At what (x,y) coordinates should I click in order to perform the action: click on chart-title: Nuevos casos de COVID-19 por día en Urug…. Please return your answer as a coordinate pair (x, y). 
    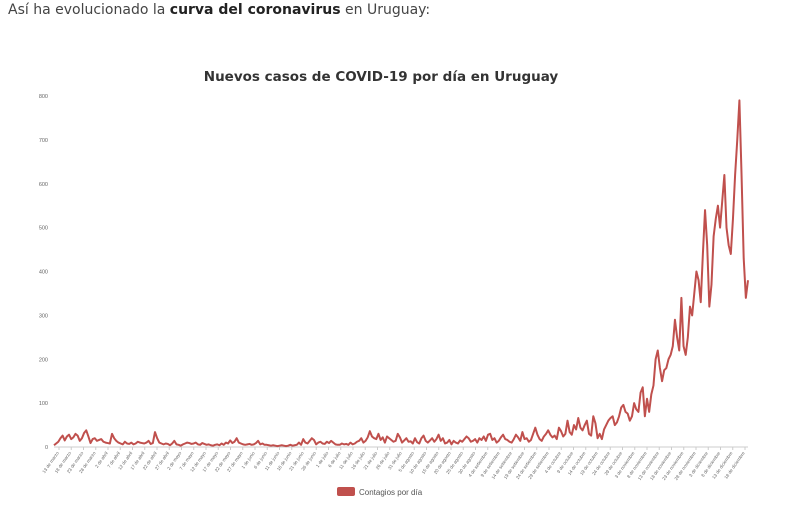
    Looking at the image, I should click on (381, 77).